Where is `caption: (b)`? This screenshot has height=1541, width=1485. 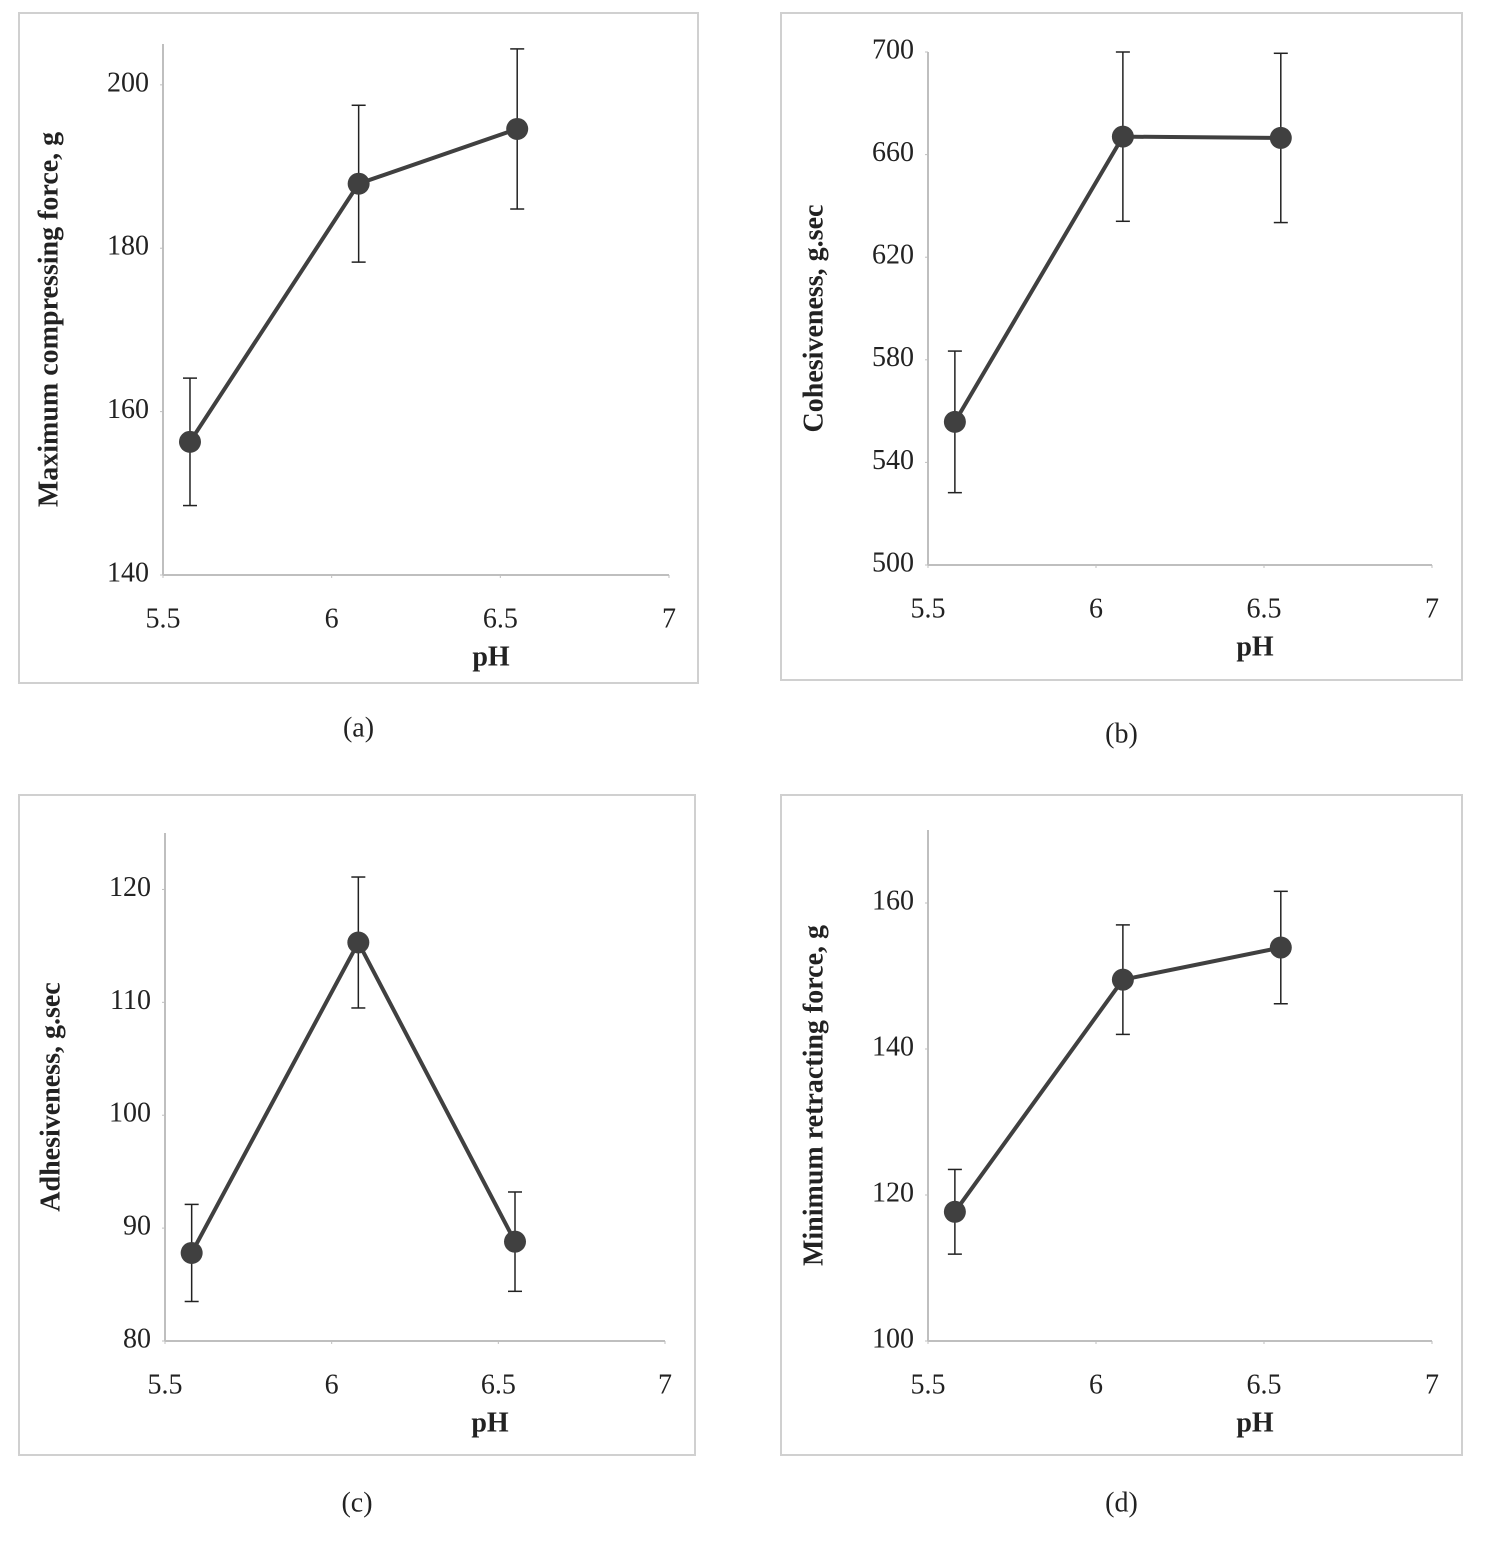 caption: (b) is located at coordinates (1121, 733).